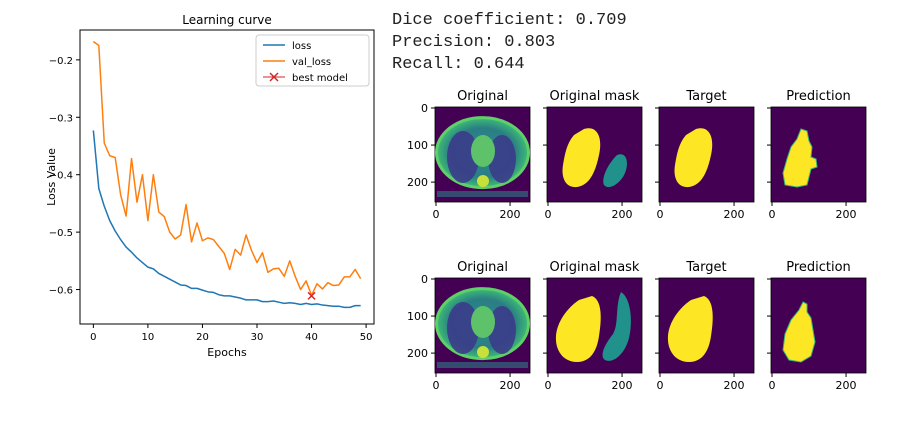 This screenshot has width=910, height=427. Describe the element at coordinates (226, 219) in the screenshot. I see `series-line-loss` at that location.